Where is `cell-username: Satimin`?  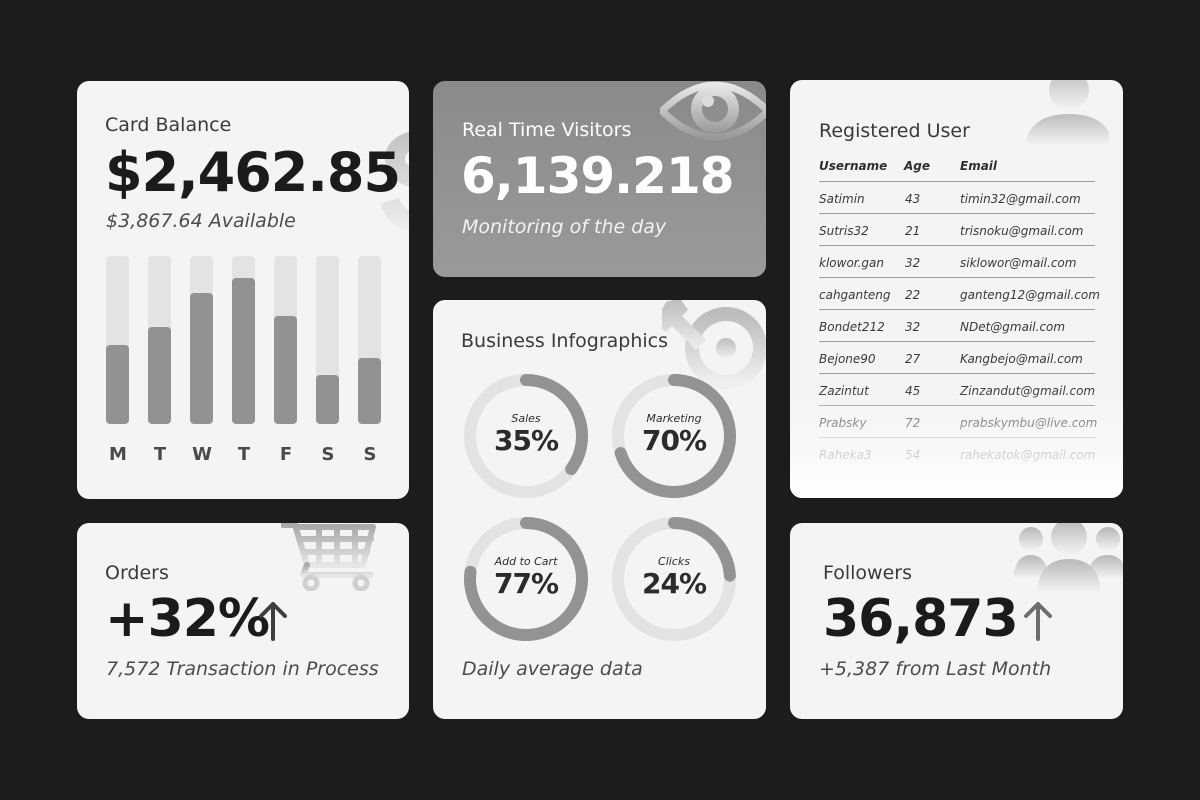 cell-username: Satimin is located at coordinates (842, 199).